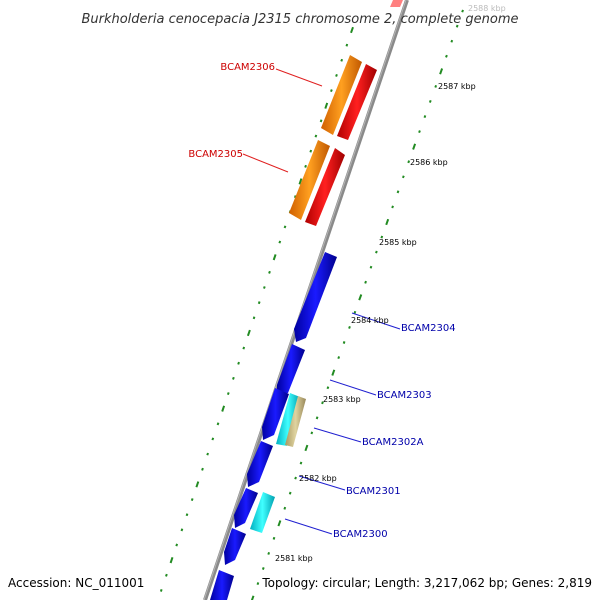  I want to click on gene-label-bcam2300: BCAM2300, so click(360, 534).